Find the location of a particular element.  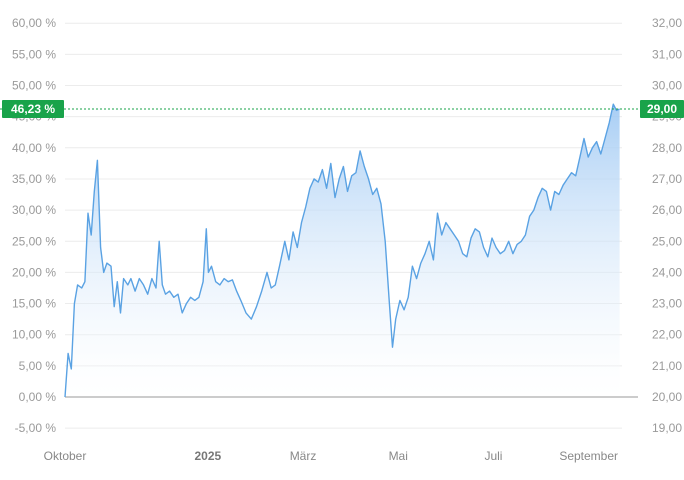

x-tick-label: September is located at coordinates (588, 456).